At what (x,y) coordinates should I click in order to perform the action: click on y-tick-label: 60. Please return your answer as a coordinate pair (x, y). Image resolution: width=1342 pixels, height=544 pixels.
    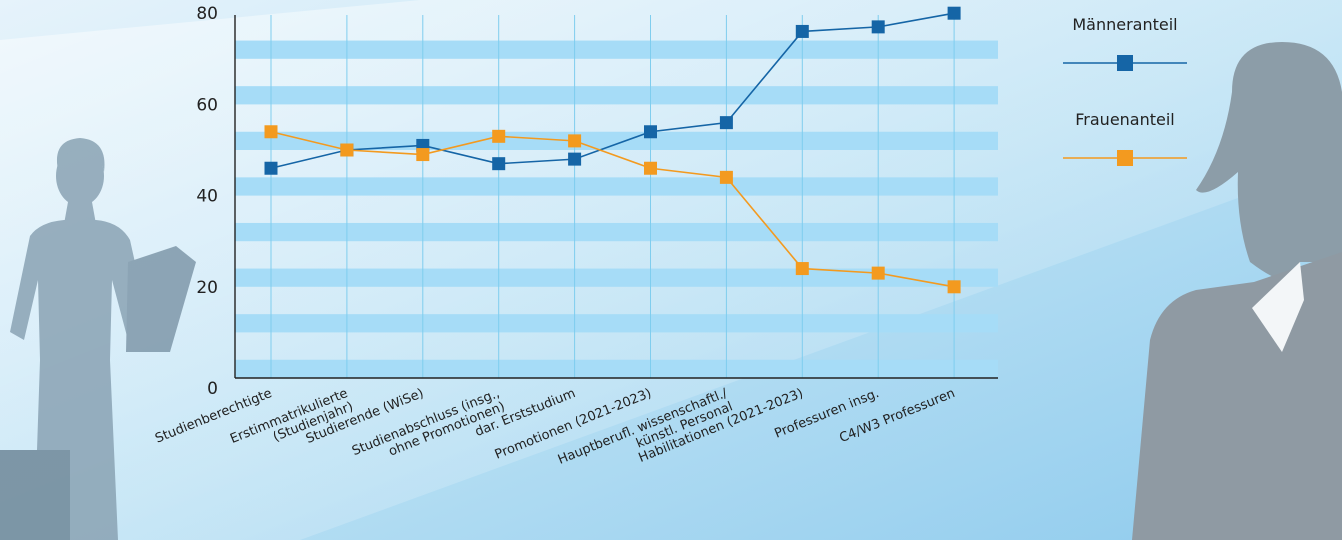
    Looking at the image, I should click on (207, 105).